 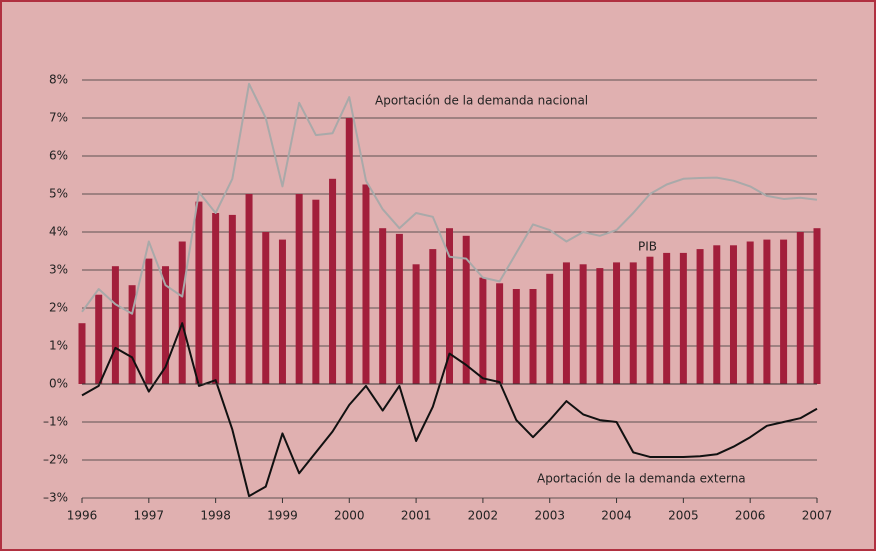 What do you see at coordinates (58, 384) in the screenshot?
I see `y-tick-label: 0%` at bounding box center [58, 384].